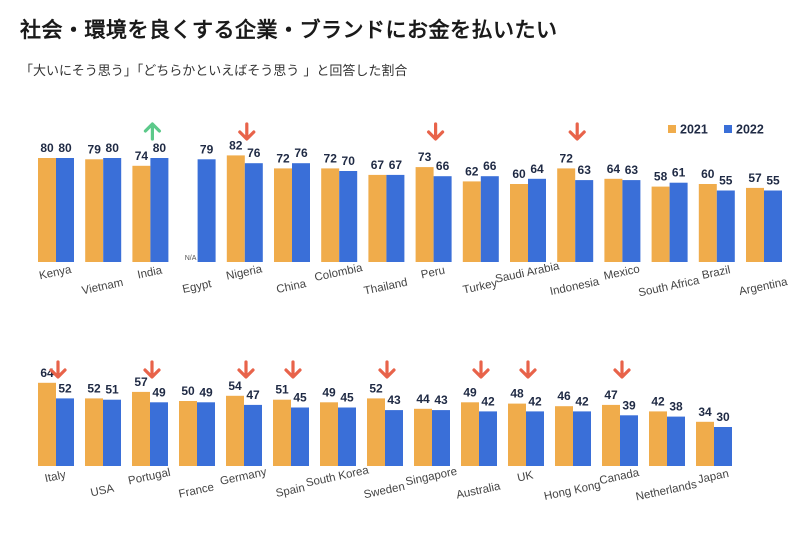 This screenshot has height=536, width=800. Describe the element at coordinates (443, 166) in the screenshot. I see `data-label-2022: 66` at that location.